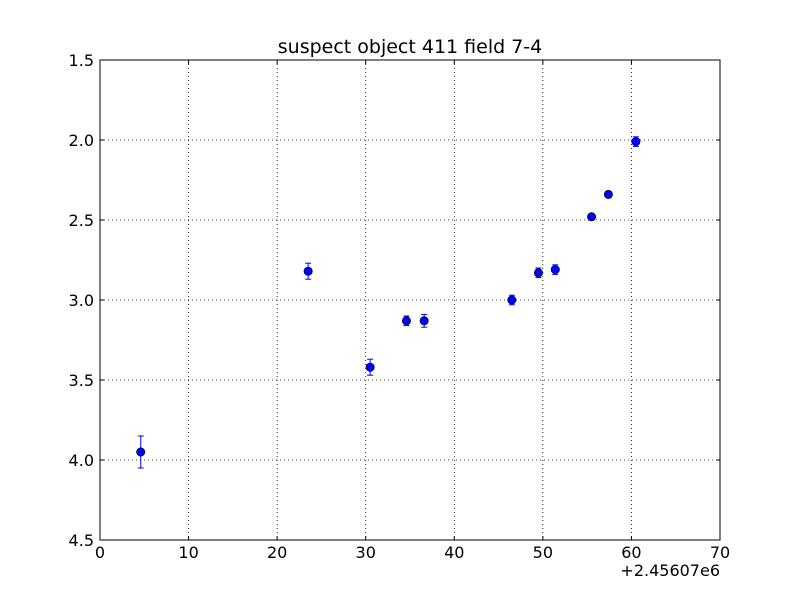 The image size is (800, 600). Describe the element at coordinates (410, 47) in the screenshot. I see `chart-title: suspect object 411 field 7-4` at that location.